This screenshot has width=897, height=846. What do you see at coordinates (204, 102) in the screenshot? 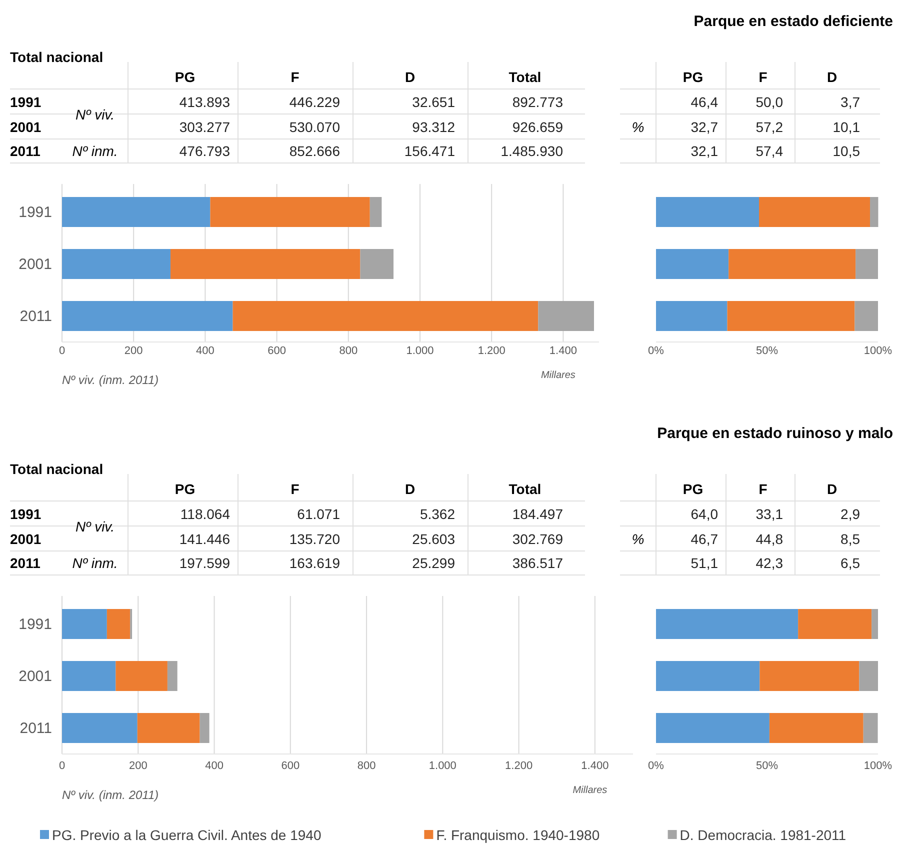
I see `text: 413.893` at bounding box center [204, 102].